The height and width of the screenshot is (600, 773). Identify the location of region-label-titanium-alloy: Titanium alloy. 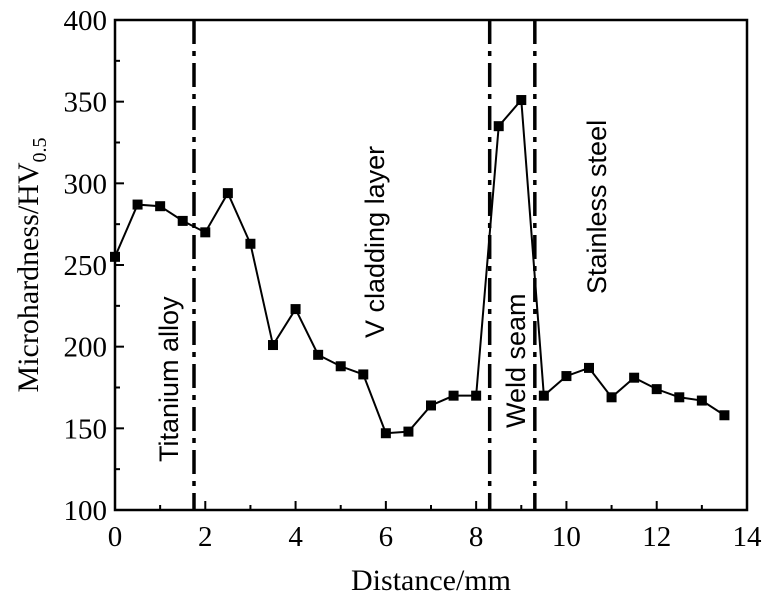
(169, 379).